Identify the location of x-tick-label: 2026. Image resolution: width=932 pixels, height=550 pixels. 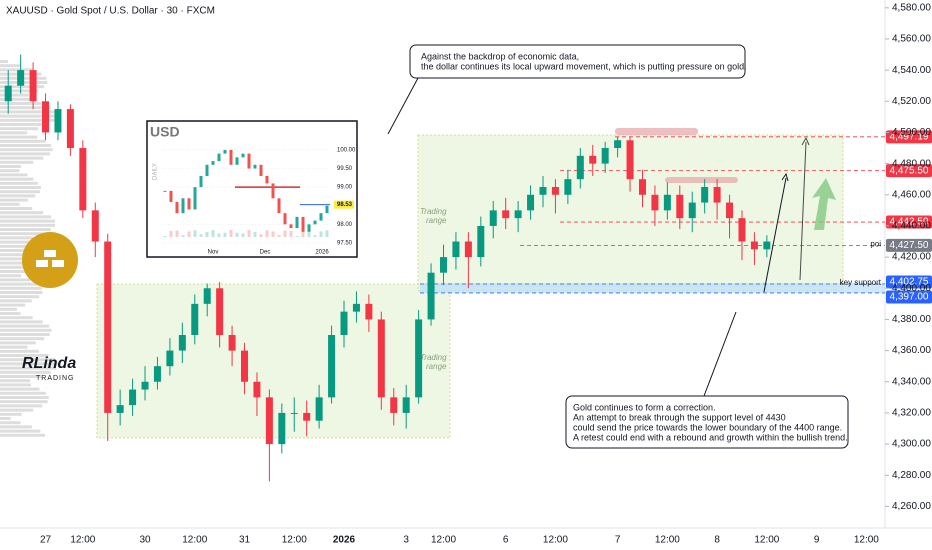
(344, 540).